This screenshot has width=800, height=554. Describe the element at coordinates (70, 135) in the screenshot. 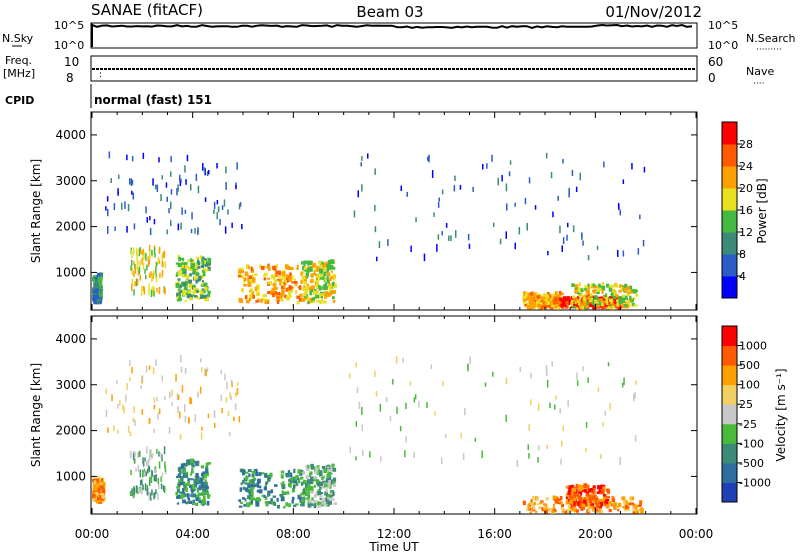

I see `y-tick-label: 4000` at that location.